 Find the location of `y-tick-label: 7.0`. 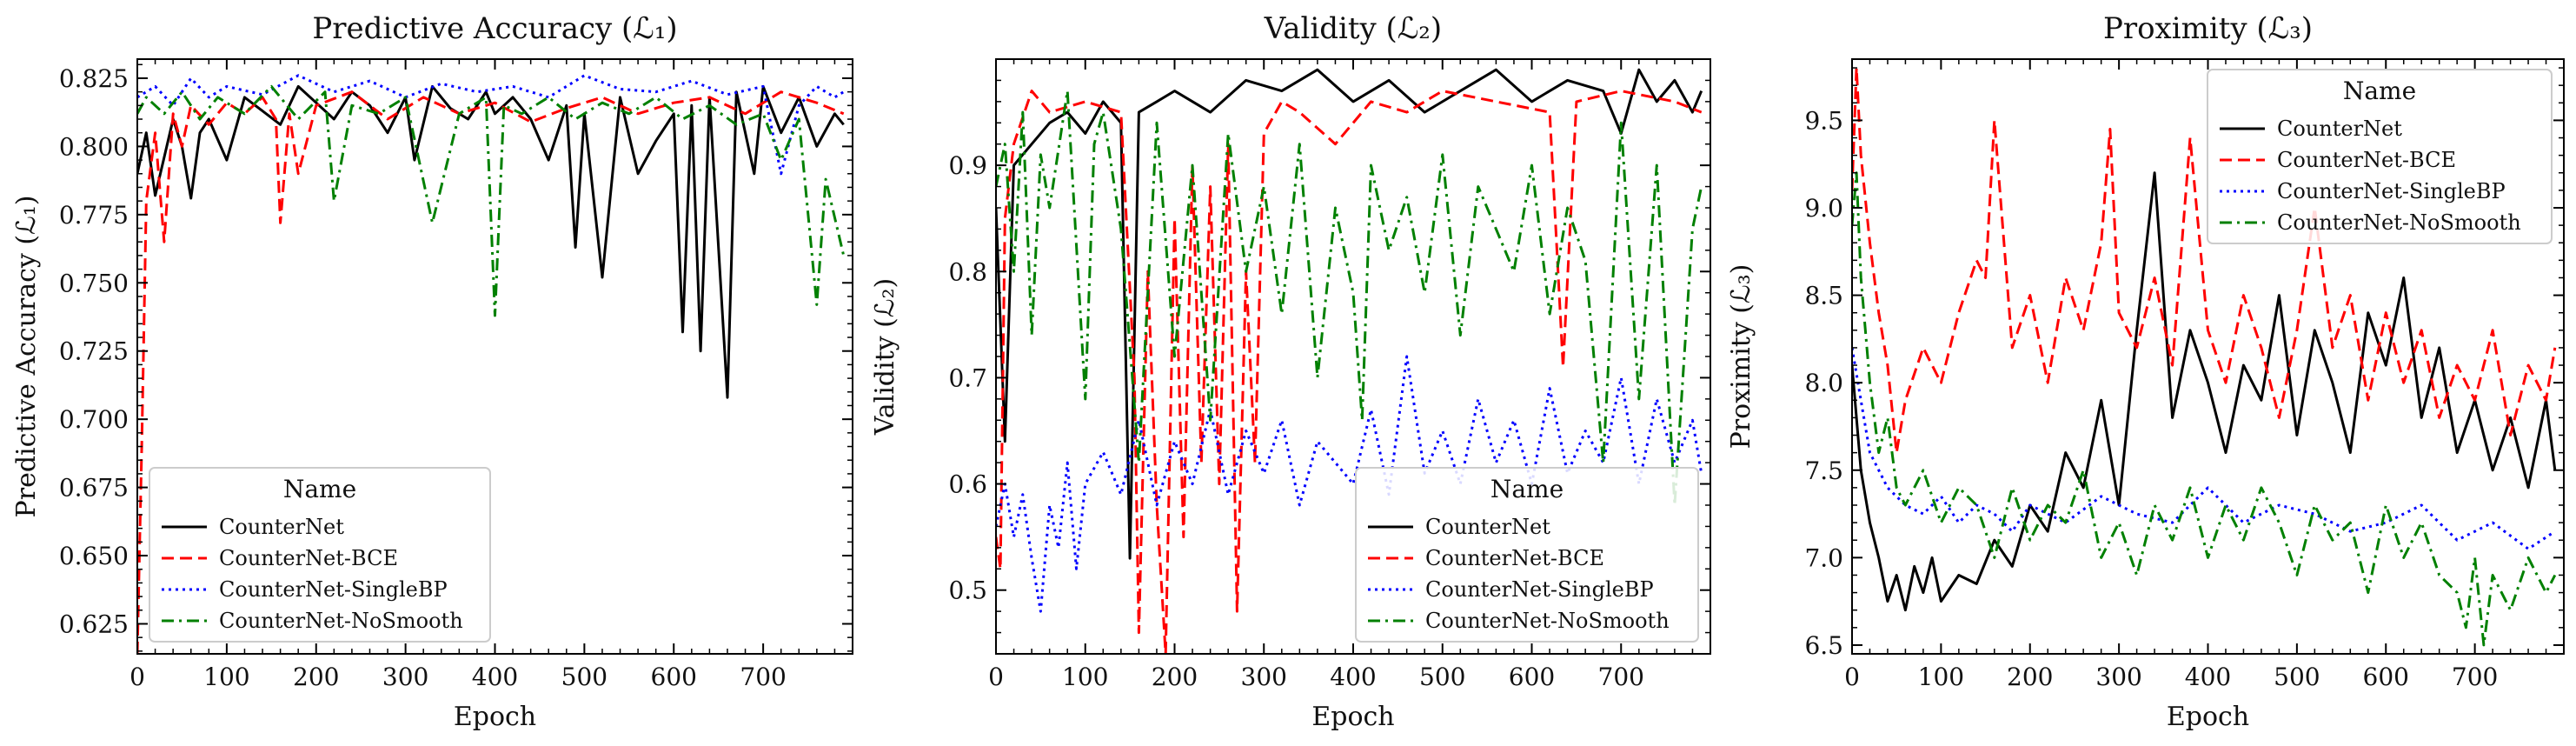

y-tick-label: 7.0 is located at coordinates (1823, 557).